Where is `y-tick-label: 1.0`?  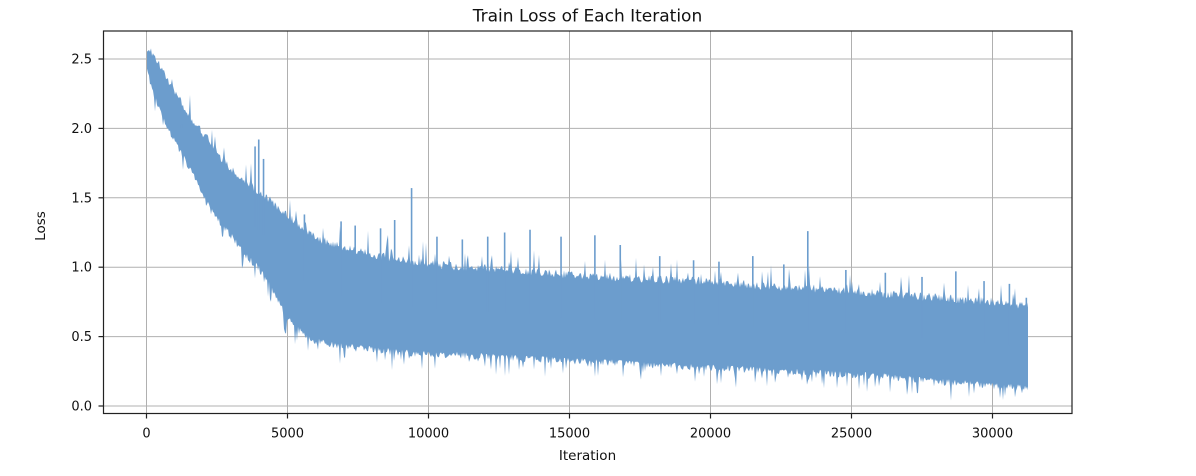 y-tick-label: 1.0 is located at coordinates (81, 268).